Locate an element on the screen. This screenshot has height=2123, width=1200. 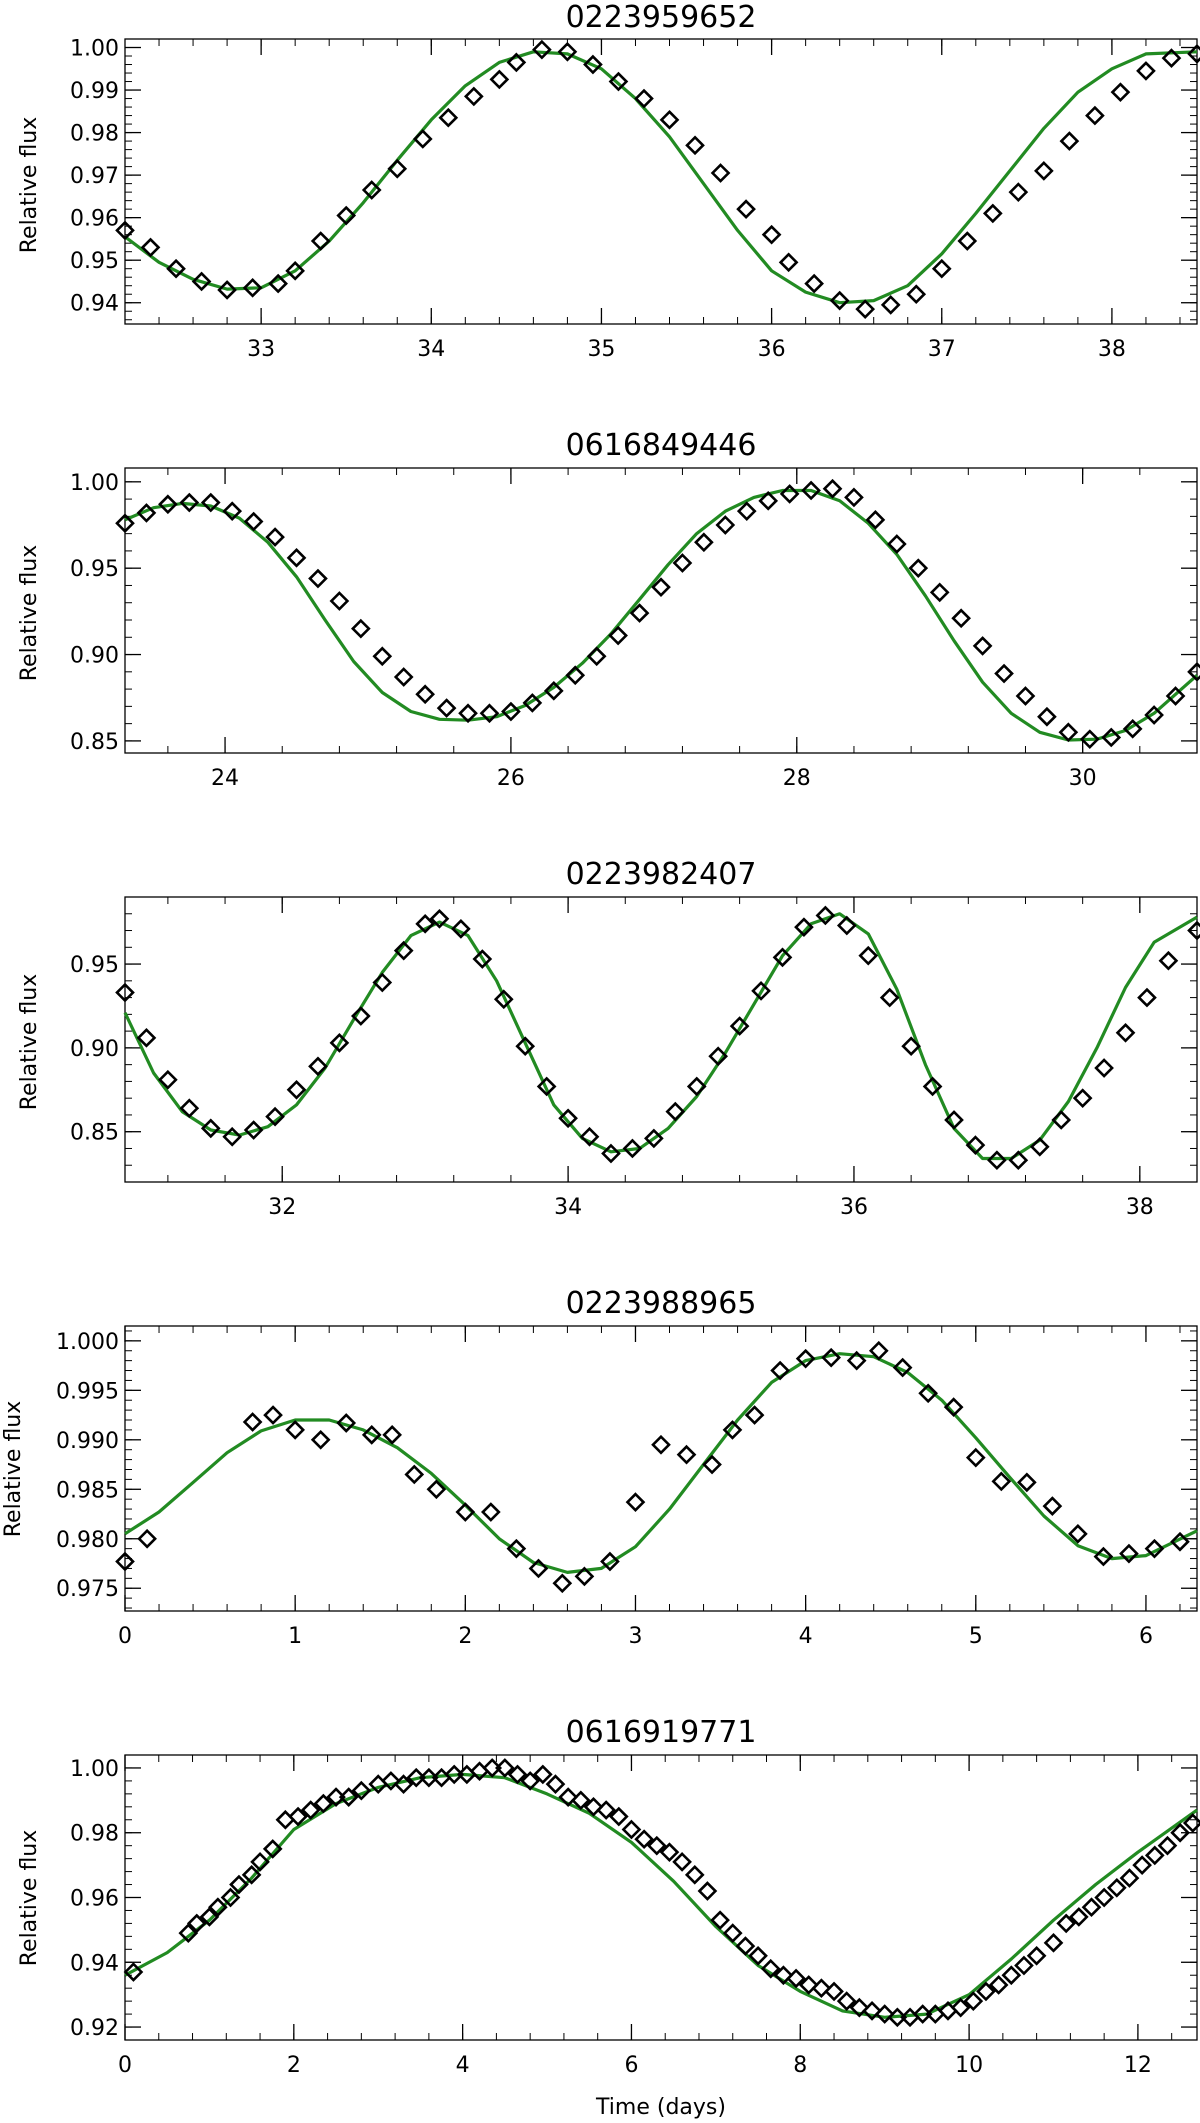
x-tick-label: 26 is located at coordinates (511, 778).